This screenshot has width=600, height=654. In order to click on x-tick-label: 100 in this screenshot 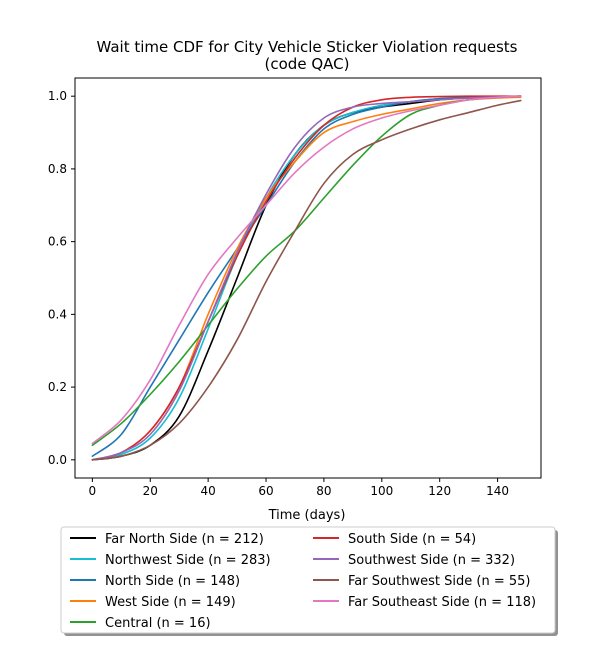, I will do `click(381, 491)`.